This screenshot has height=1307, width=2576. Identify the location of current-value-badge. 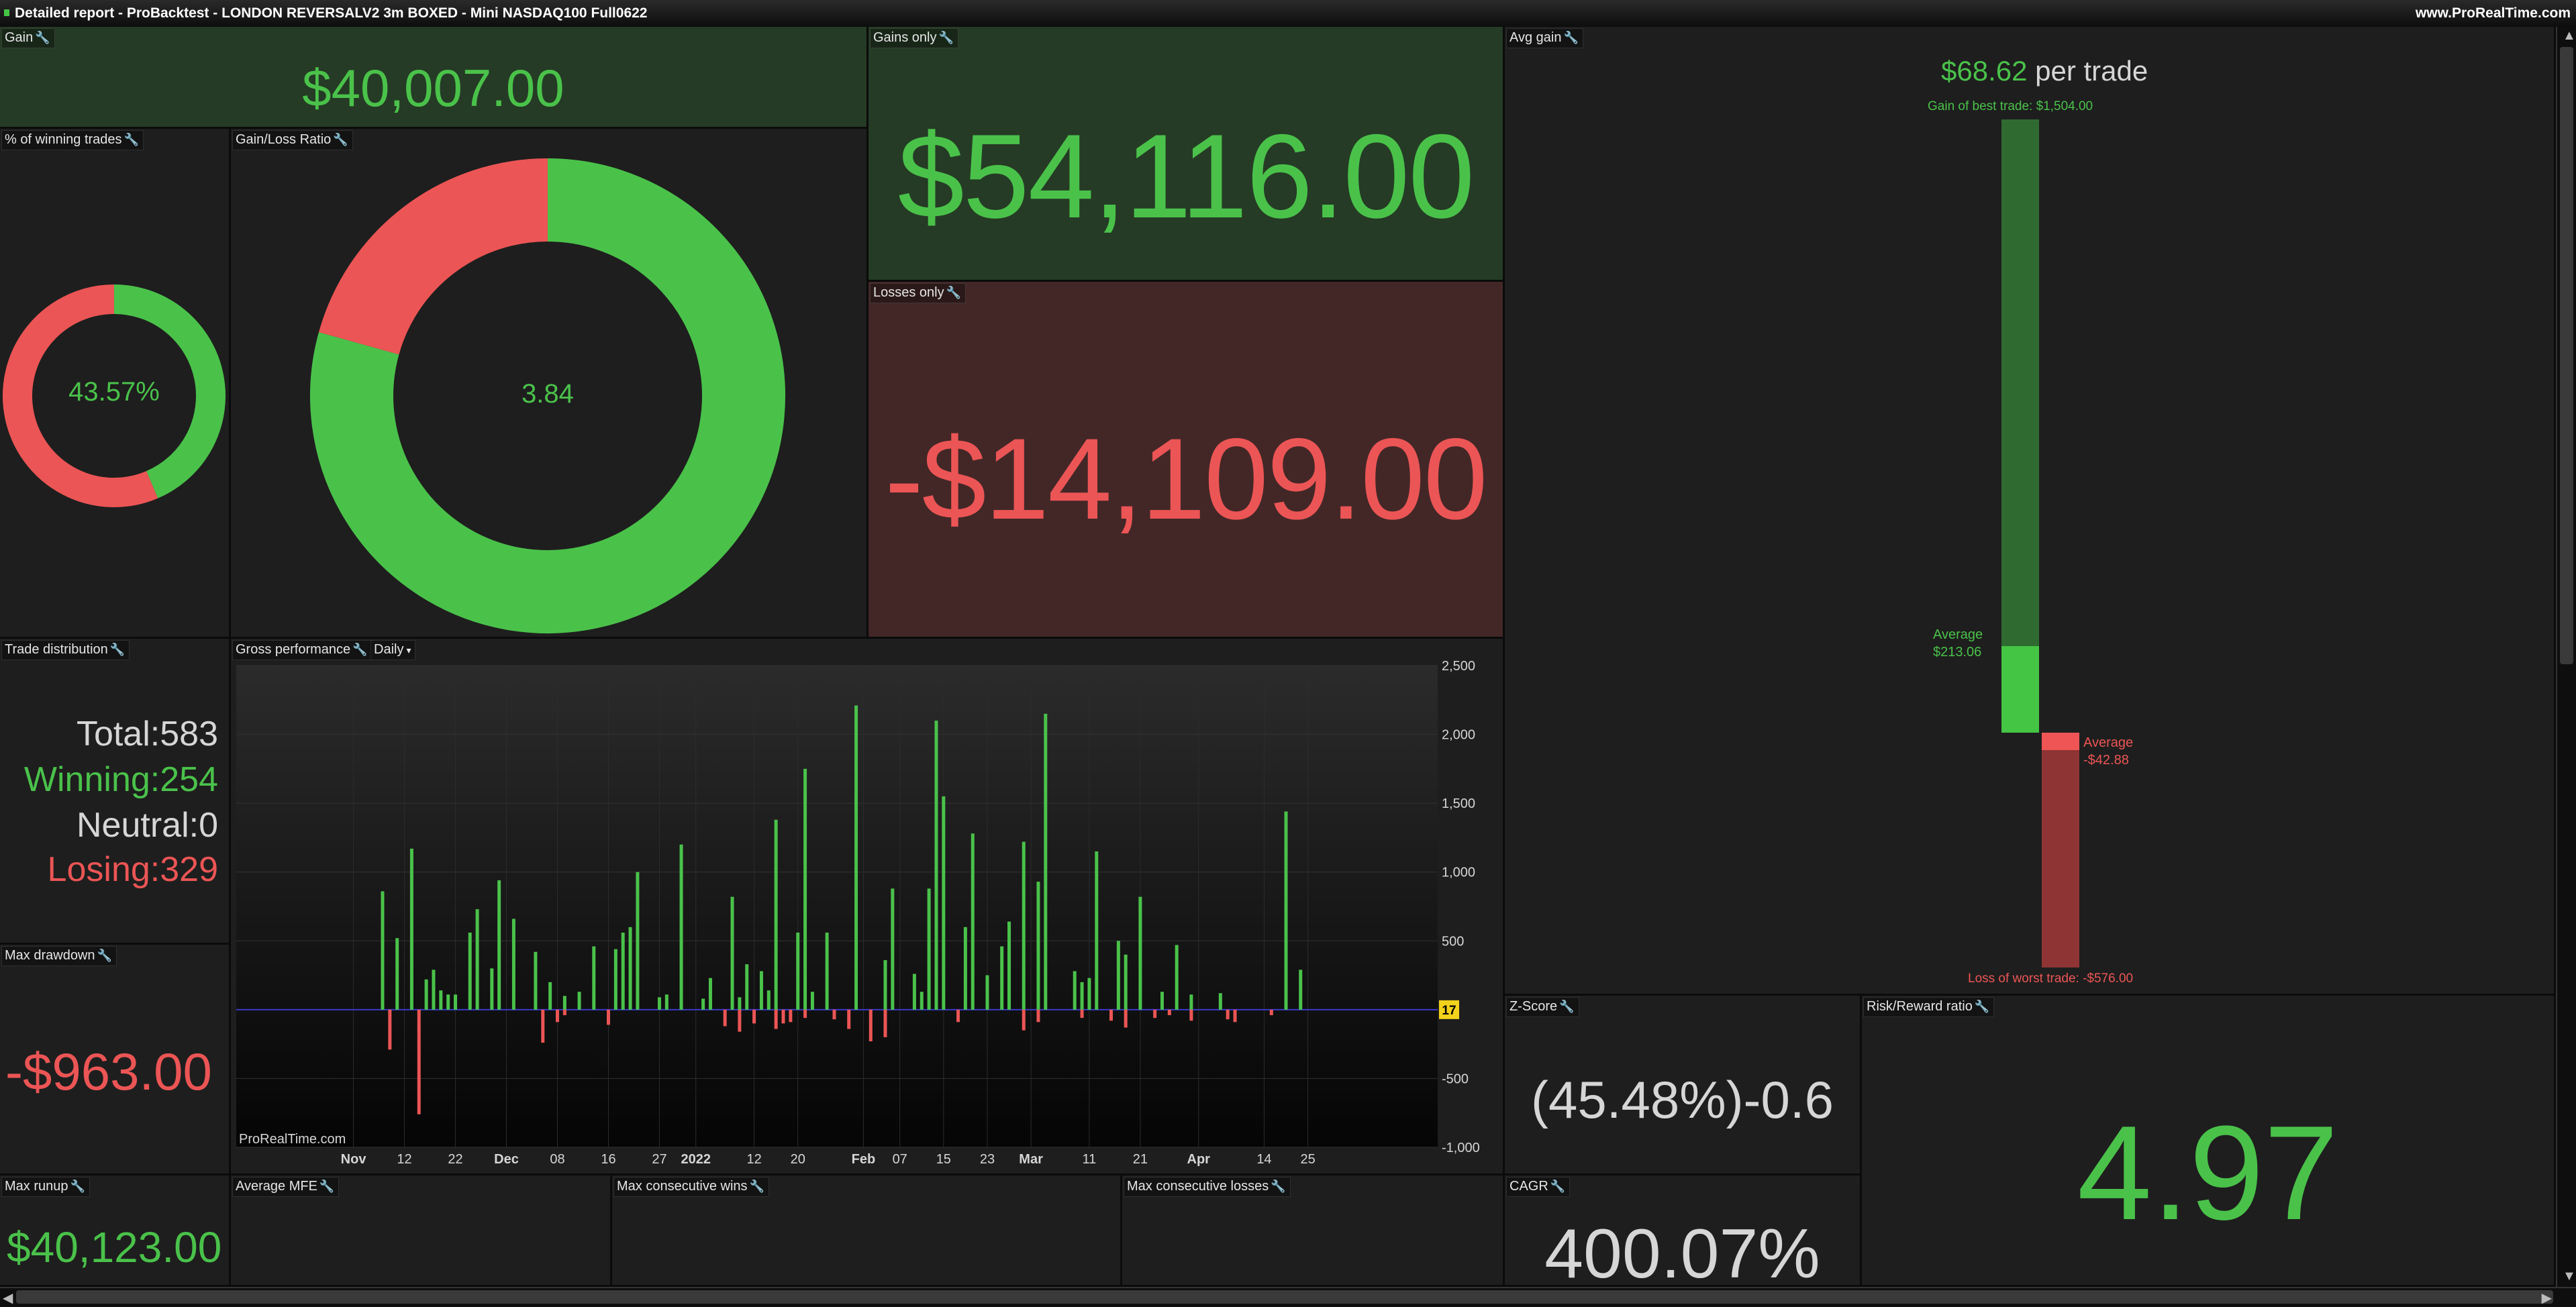
(1449, 1009).